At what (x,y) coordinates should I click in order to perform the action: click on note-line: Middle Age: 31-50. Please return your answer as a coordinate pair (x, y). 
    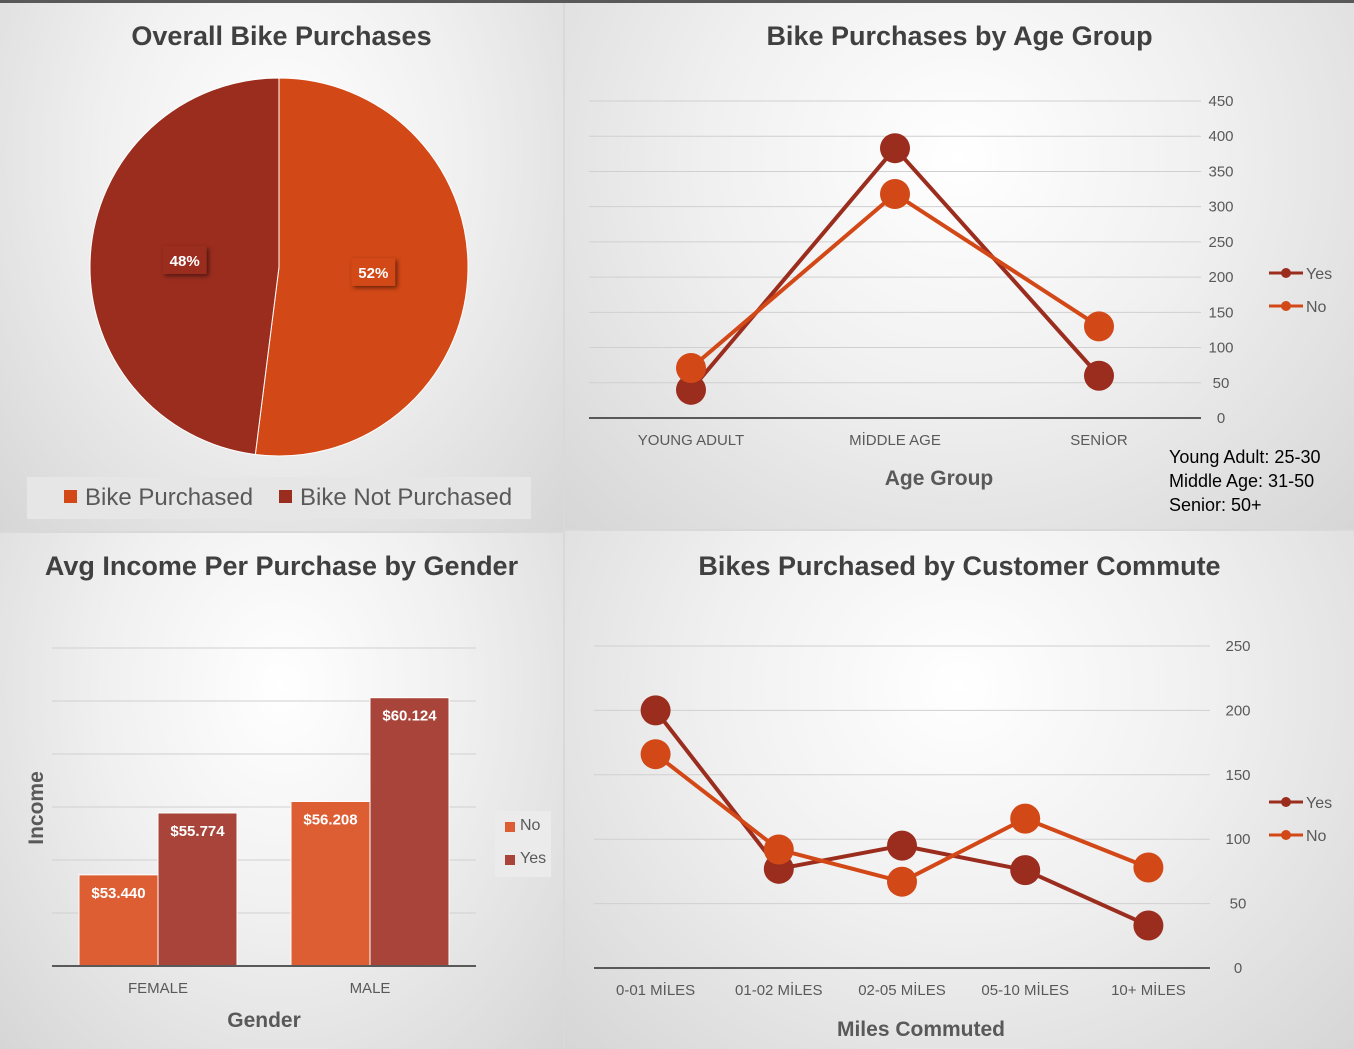
    Looking at the image, I should click on (1242, 481).